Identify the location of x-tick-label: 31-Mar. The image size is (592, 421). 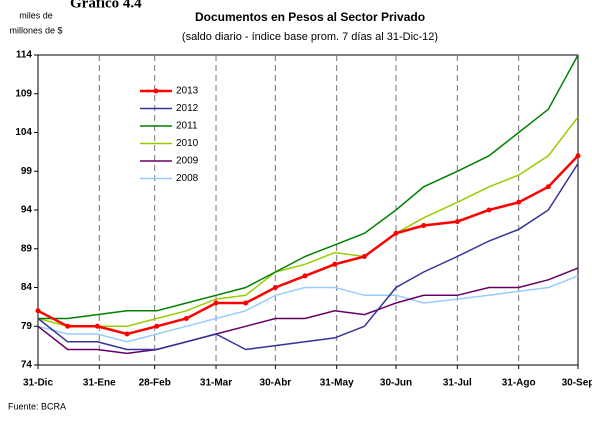
(216, 383).